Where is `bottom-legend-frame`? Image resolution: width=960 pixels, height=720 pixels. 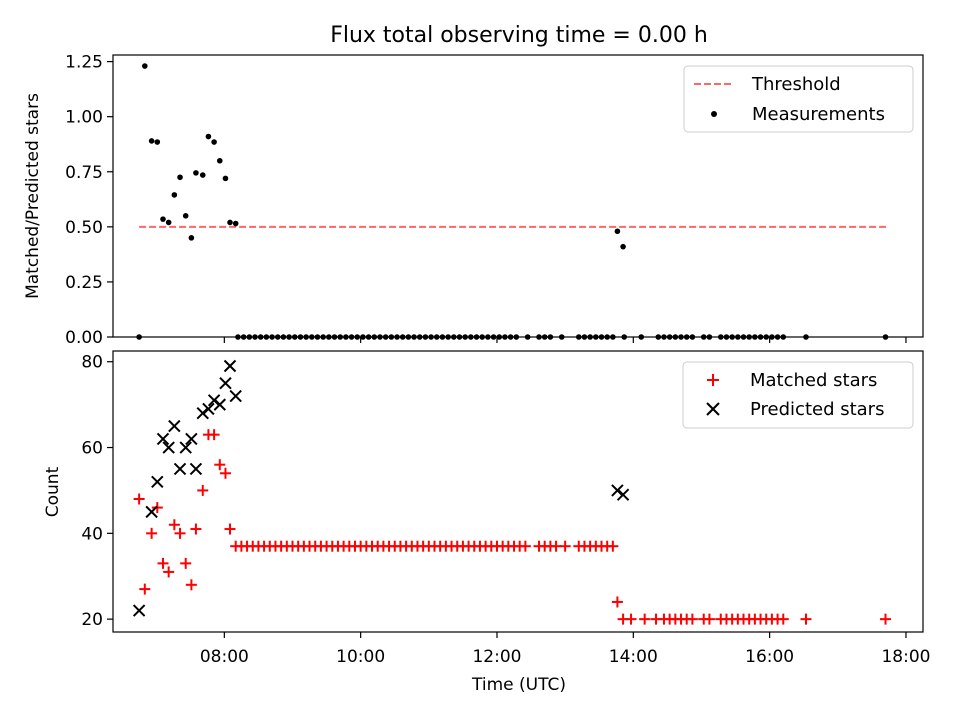
bottom-legend-frame is located at coordinates (798, 395).